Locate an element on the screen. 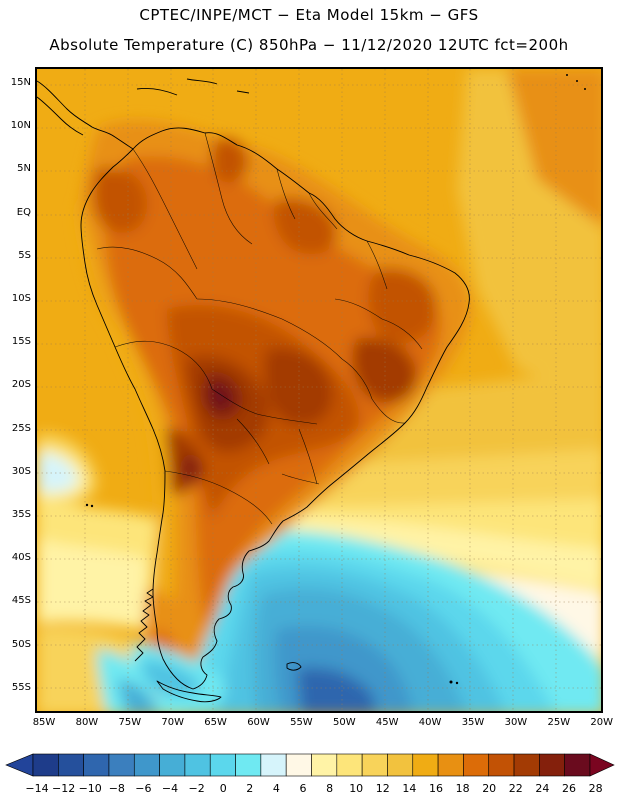  lon-label: 65W is located at coordinates (215, 722).